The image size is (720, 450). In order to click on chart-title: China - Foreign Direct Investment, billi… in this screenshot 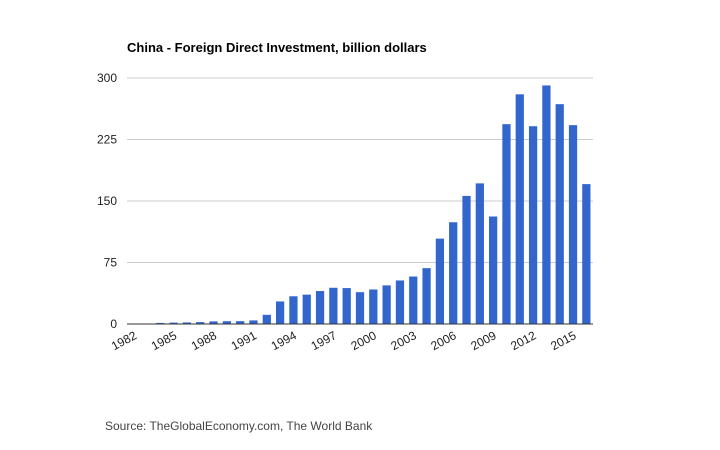, I will do `click(277, 47)`.